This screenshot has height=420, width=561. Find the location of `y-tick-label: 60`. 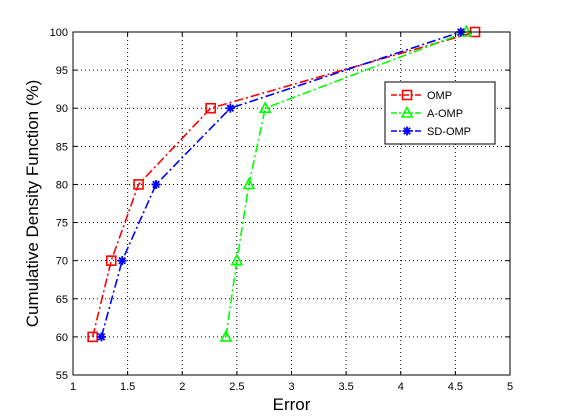

y-tick-label: 60 is located at coordinates (62, 338).